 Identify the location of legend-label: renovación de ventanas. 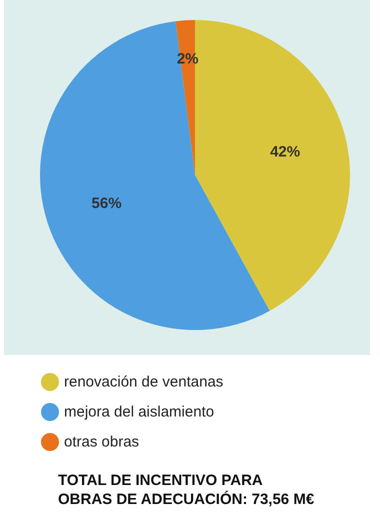
(144, 382).